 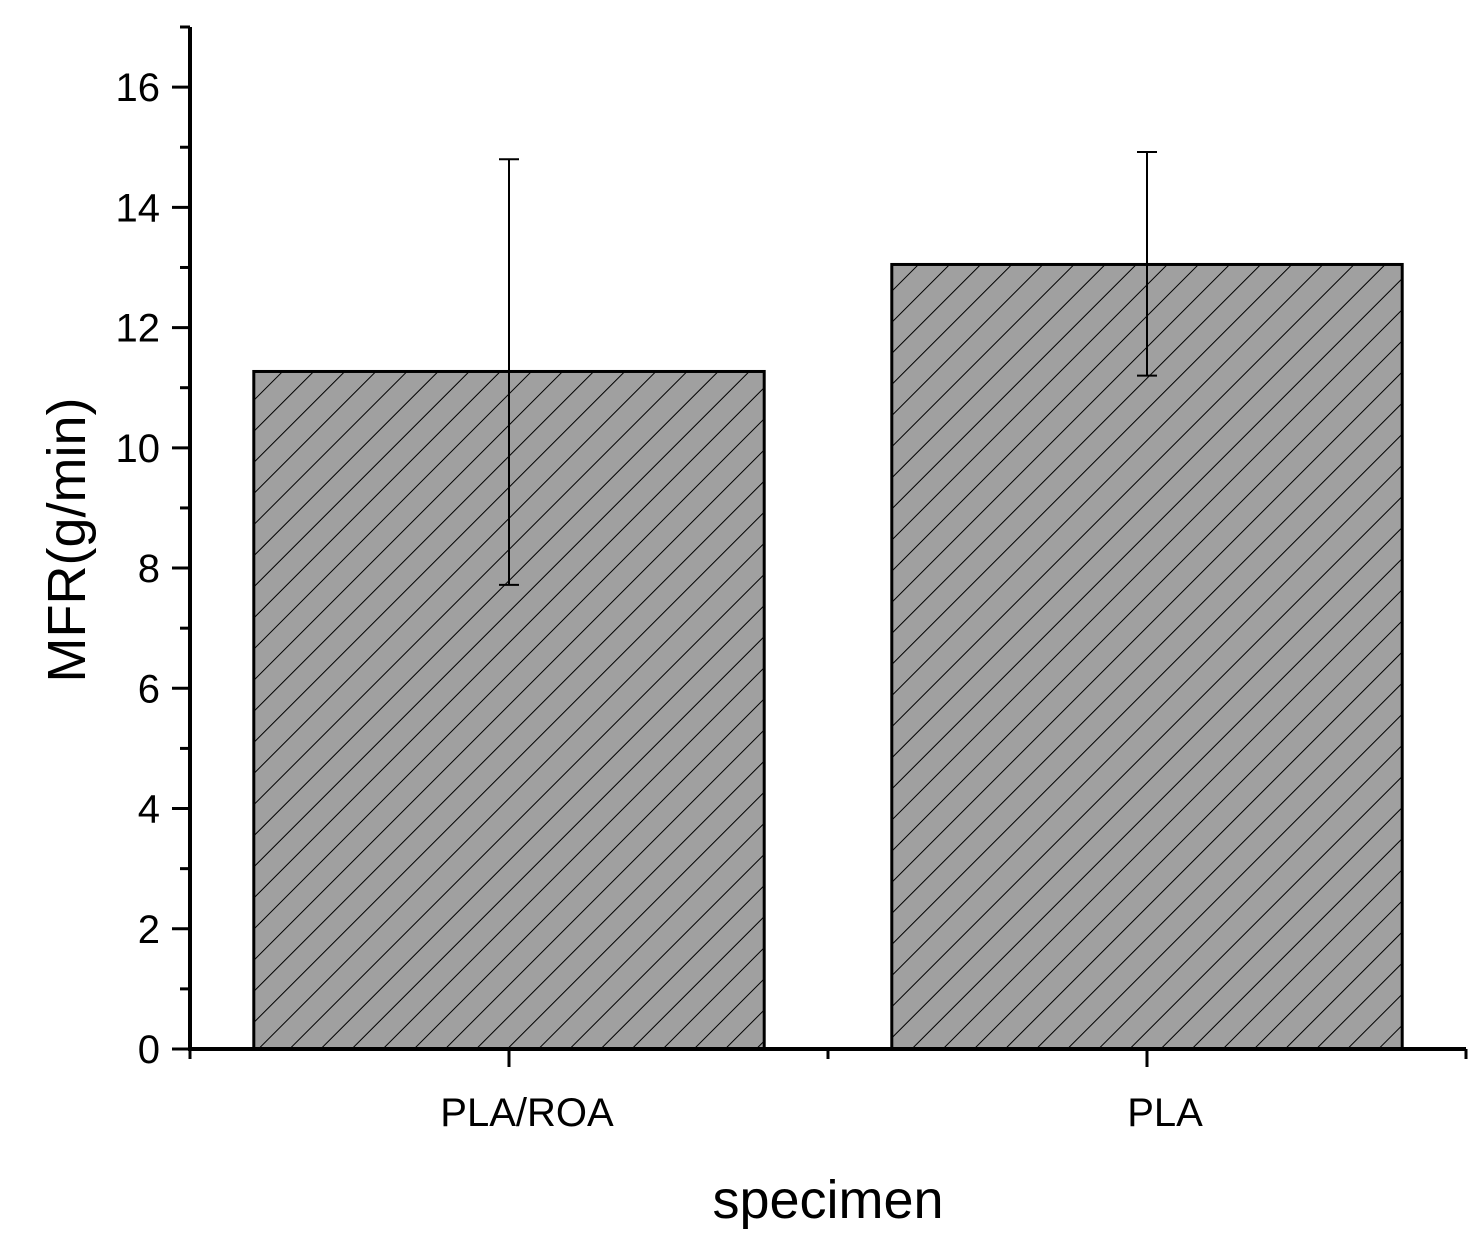 What do you see at coordinates (149, 810) in the screenshot?
I see `y-tick-label: 4` at bounding box center [149, 810].